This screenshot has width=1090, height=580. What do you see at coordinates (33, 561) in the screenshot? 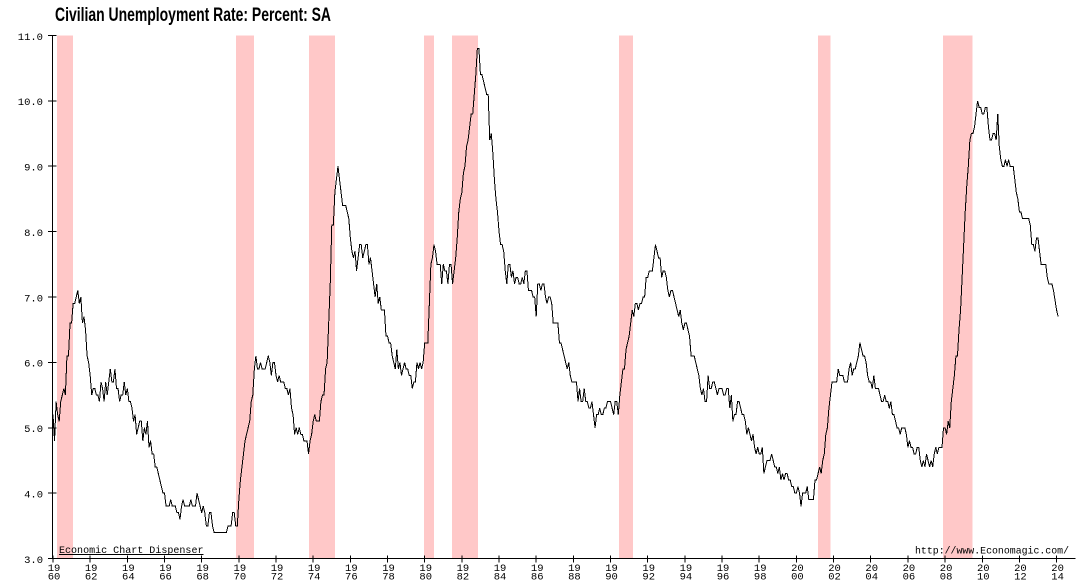
I see `svg-text: 3.0` at bounding box center [33, 561].